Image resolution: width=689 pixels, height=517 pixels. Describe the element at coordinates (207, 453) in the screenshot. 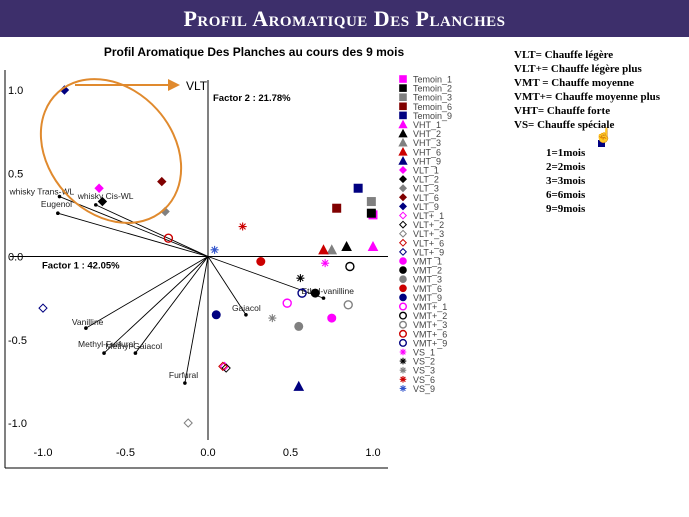

I see `x-tick-label: 0.0` at that location.